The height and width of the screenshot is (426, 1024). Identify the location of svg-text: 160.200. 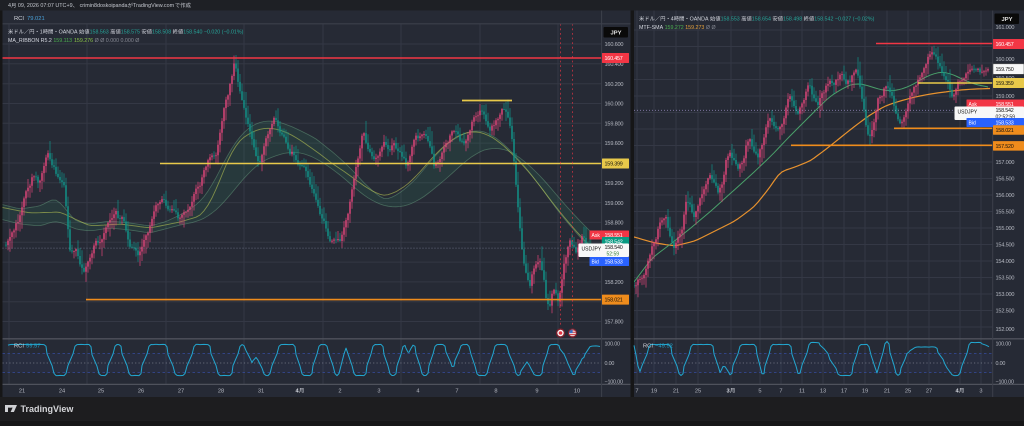
(614, 85).